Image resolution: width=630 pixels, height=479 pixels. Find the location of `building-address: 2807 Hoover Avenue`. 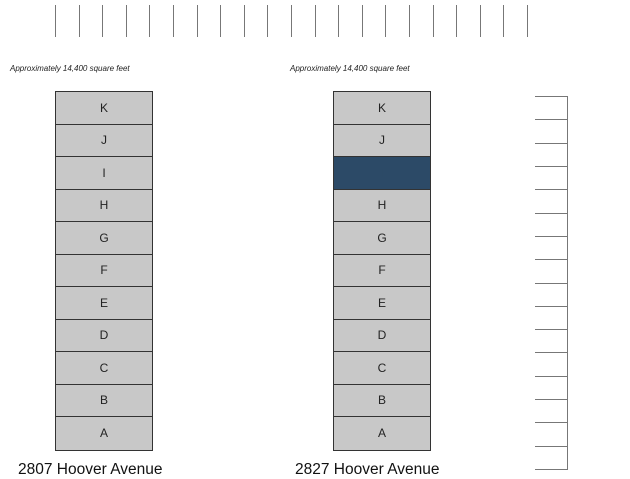

building-address: 2807 Hoover Avenue is located at coordinates (90, 469).